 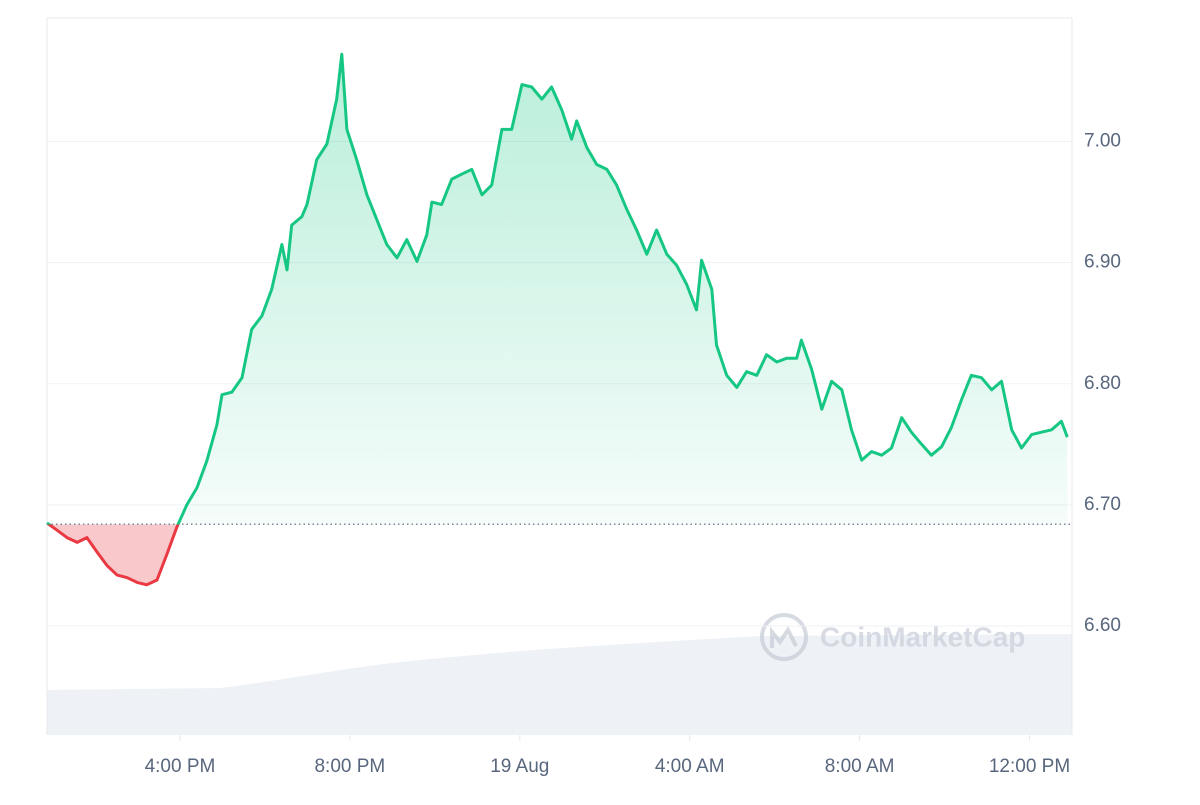 I want to click on x-tick-label: 4:00 AM, so click(x=690, y=766).